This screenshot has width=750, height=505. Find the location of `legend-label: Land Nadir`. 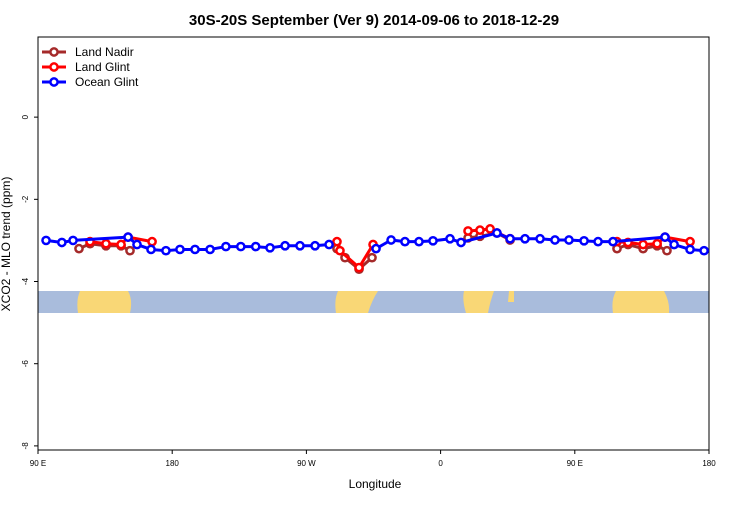

legend-label: Land Nadir is located at coordinates (104, 52).